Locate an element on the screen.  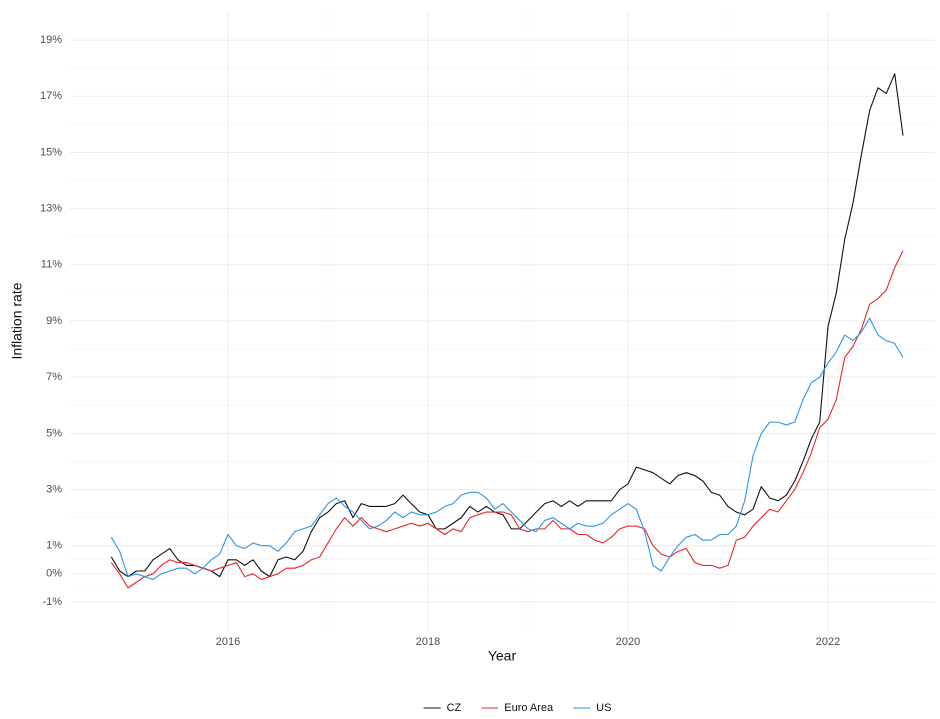
legend-label: CZ is located at coordinates (454, 708).